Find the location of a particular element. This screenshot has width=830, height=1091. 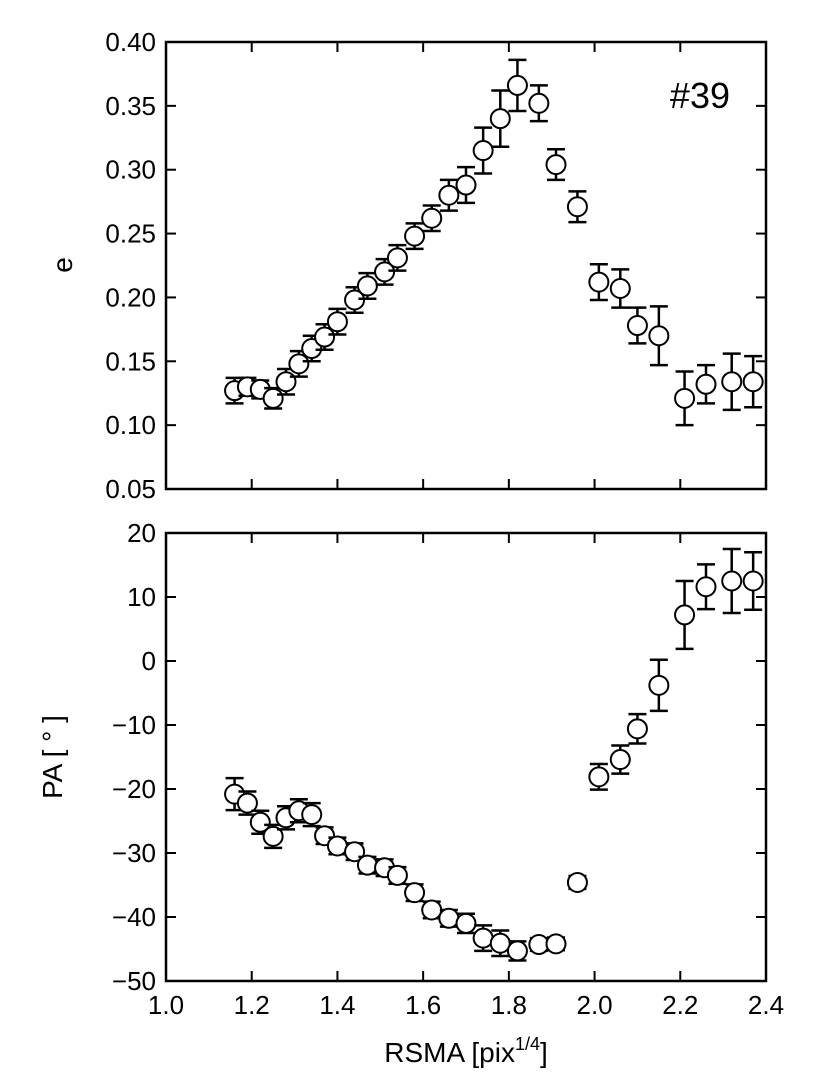

x-tick-label: 1.0 is located at coordinates (166, 1005).